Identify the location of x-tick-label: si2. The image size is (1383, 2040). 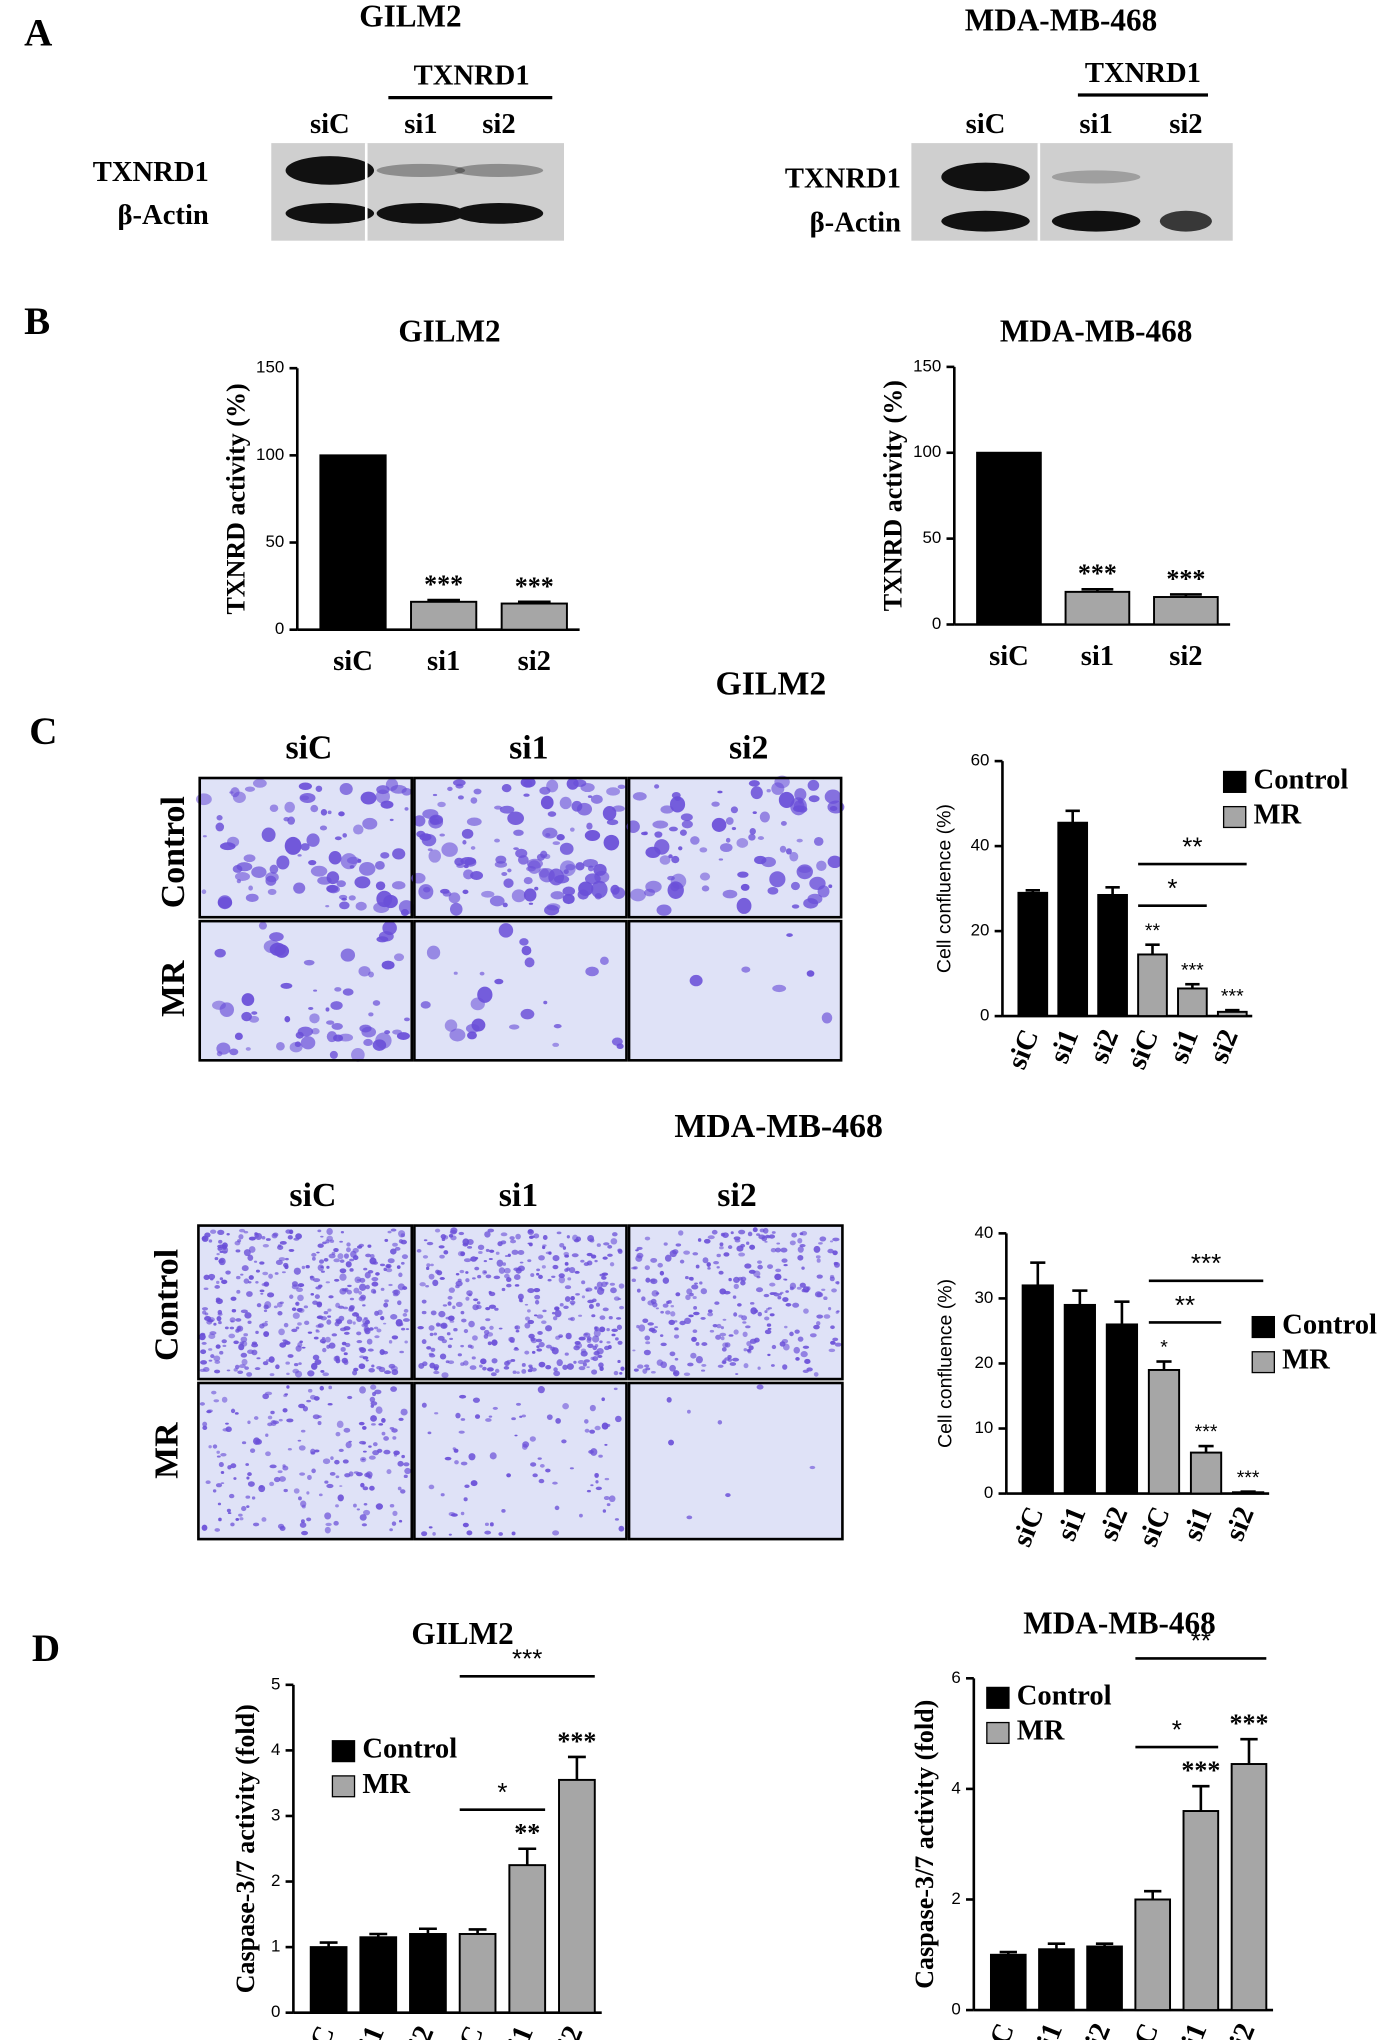
(419, 2030).